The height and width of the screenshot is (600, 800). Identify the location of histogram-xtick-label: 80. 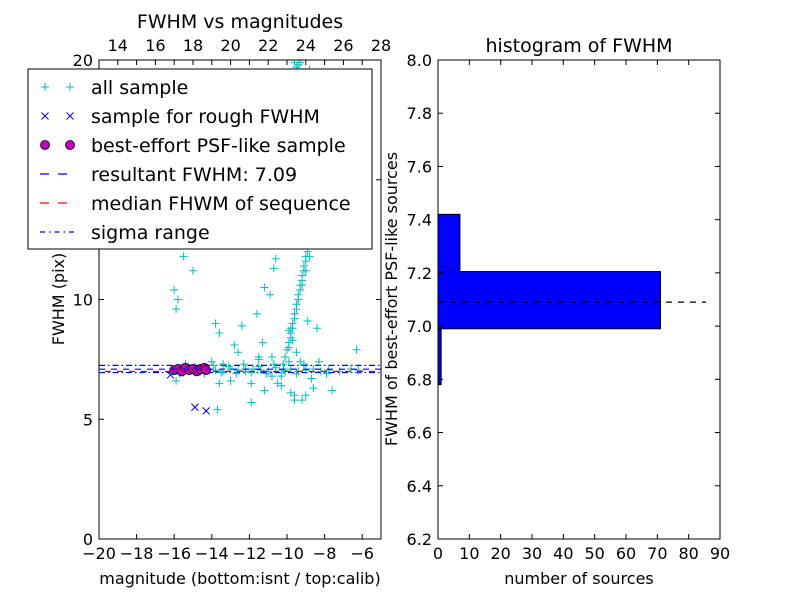
(688, 553).